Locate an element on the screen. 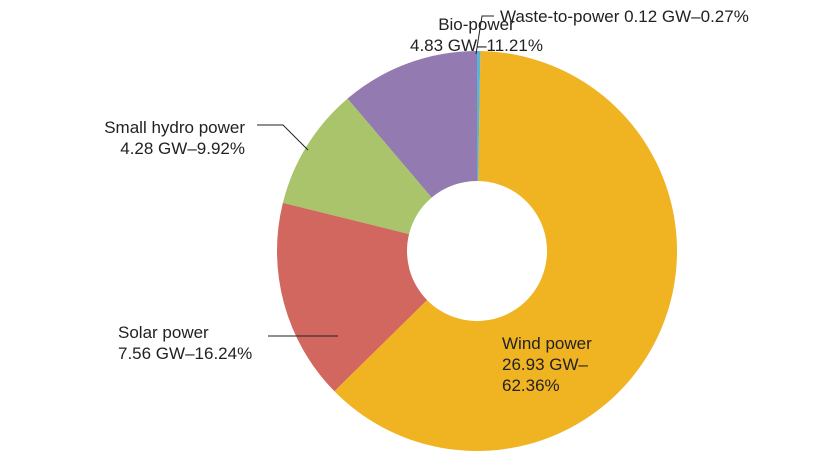  category-label: Wind power is located at coordinates (547, 343).